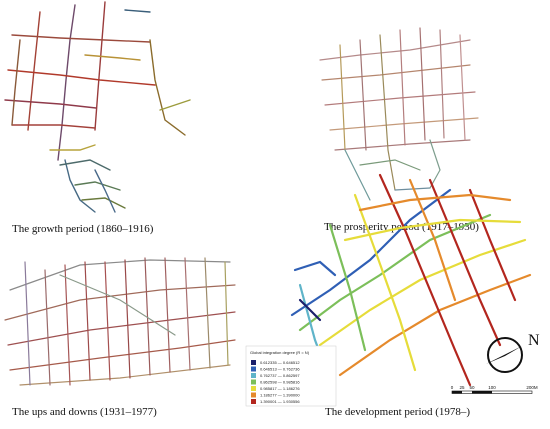  I want to click on north-label: N, so click(534, 340).